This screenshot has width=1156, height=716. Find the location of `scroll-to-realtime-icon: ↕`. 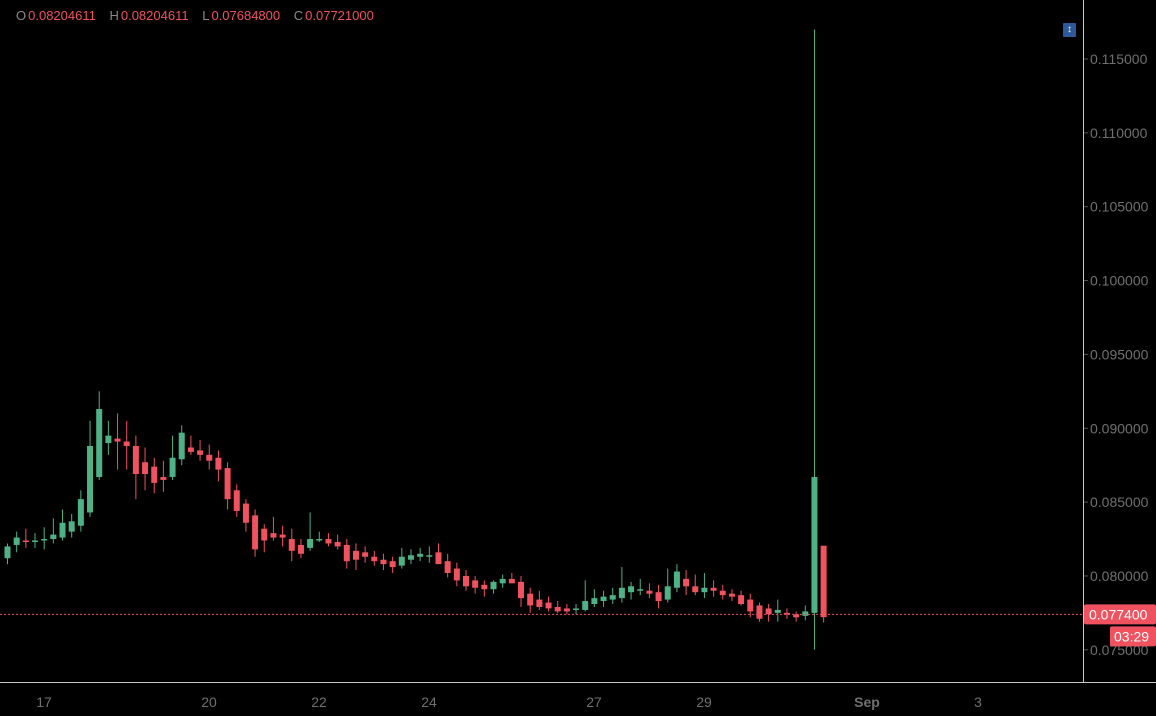

scroll-to-realtime-icon: ↕ is located at coordinates (1069, 30).